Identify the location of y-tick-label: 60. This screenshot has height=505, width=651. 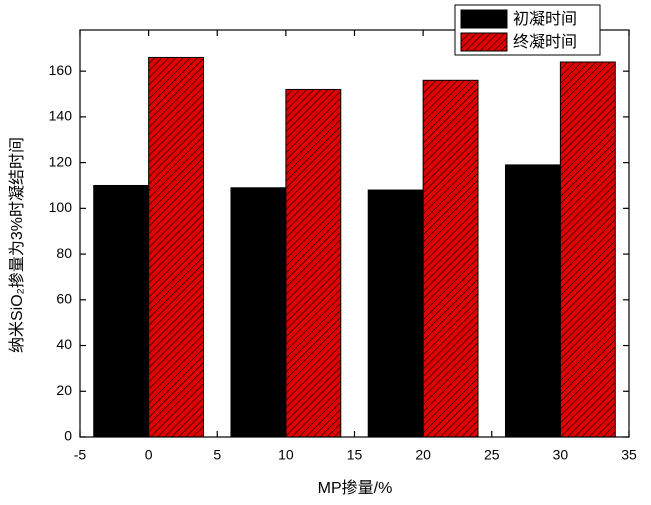
(64, 299).